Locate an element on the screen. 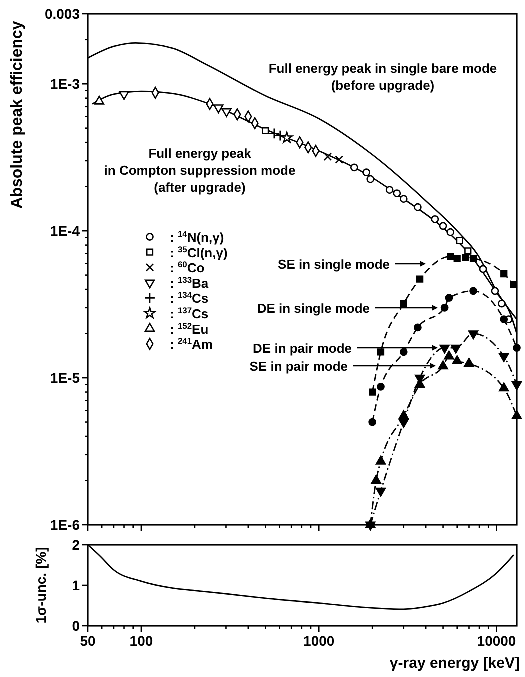  annotation: DE in single mode is located at coordinates (313, 308).